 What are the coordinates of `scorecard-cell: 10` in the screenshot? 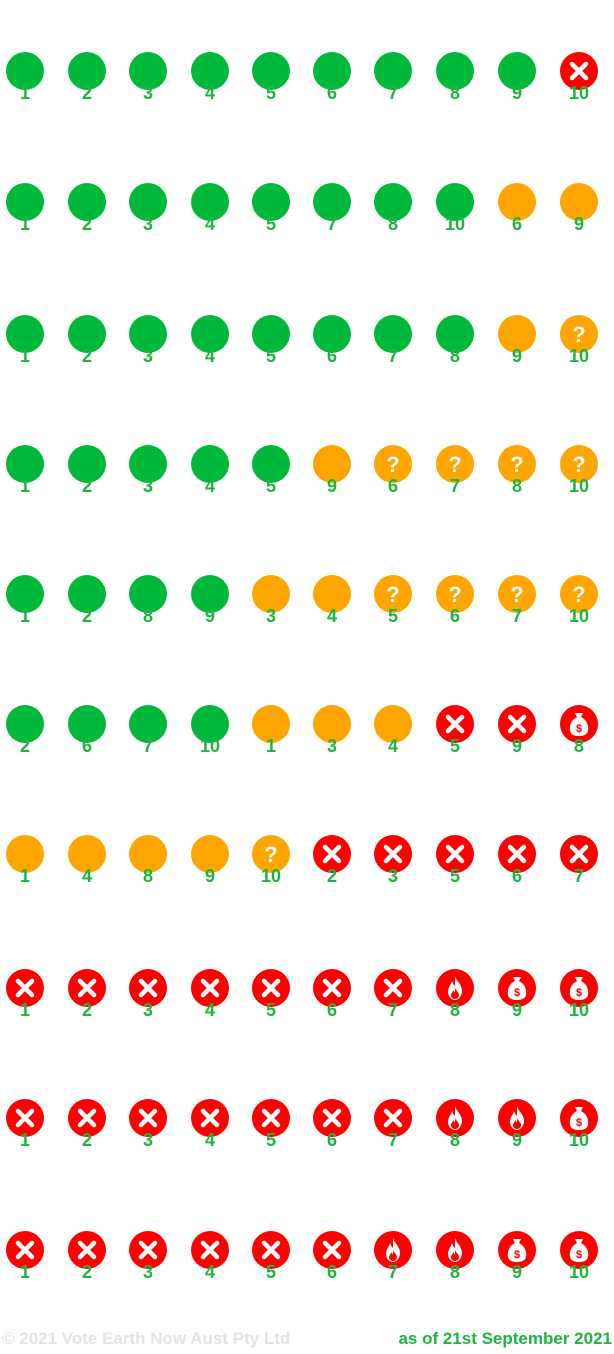 It's located at (455, 213).